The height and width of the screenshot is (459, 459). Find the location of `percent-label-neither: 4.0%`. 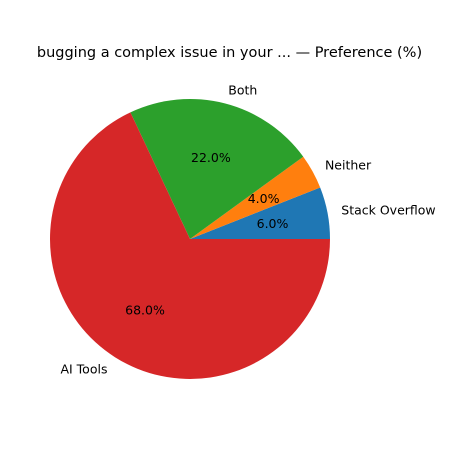

percent-label-neither: 4.0% is located at coordinates (264, 198).